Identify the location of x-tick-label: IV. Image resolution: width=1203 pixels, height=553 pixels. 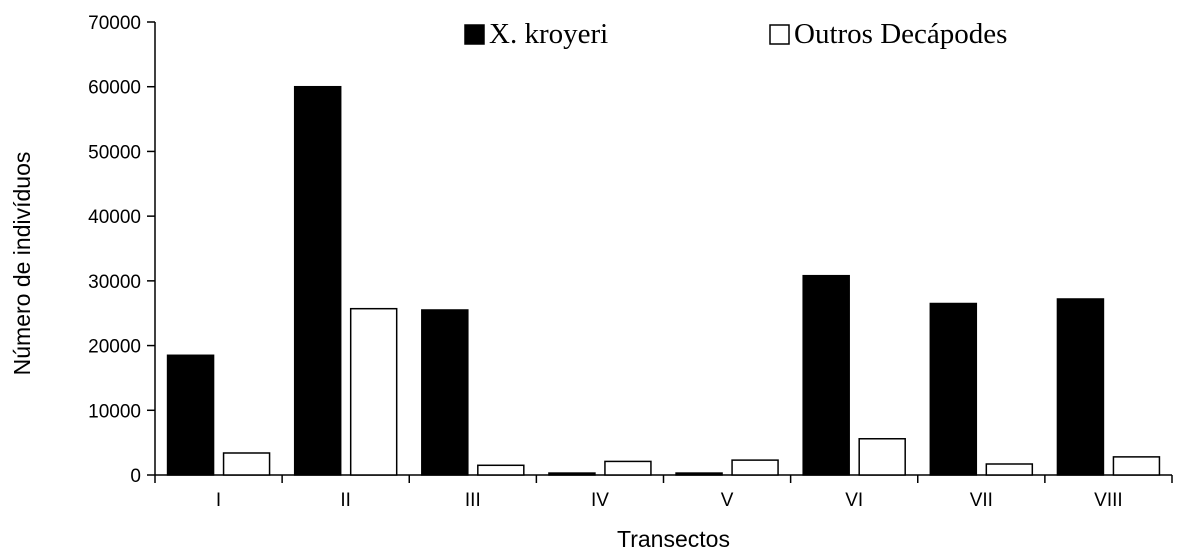
(600, 500).